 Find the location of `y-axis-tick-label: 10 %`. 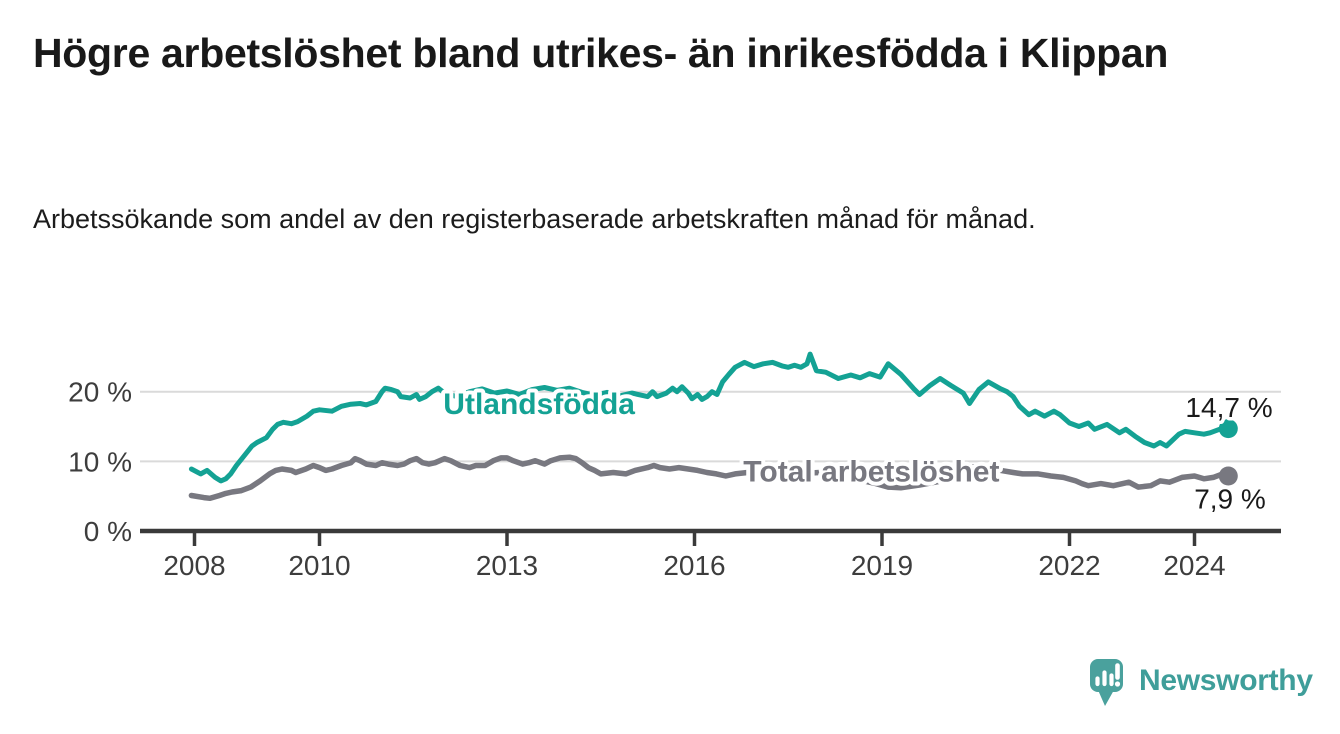

y-axis-tick-label: 10 % is located at coordinates (100, 461).